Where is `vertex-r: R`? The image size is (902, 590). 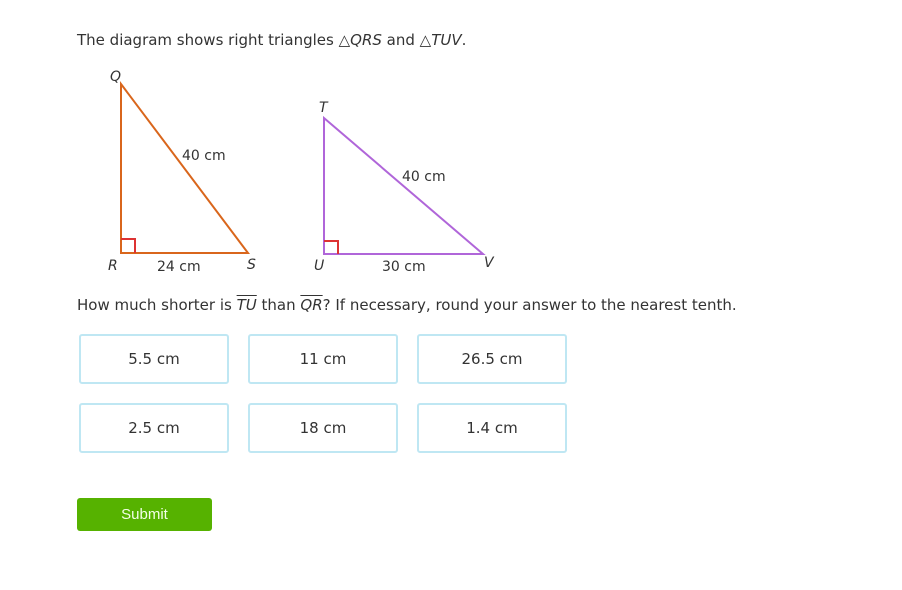
vertex-r: R is located at coordinates (113, 266).